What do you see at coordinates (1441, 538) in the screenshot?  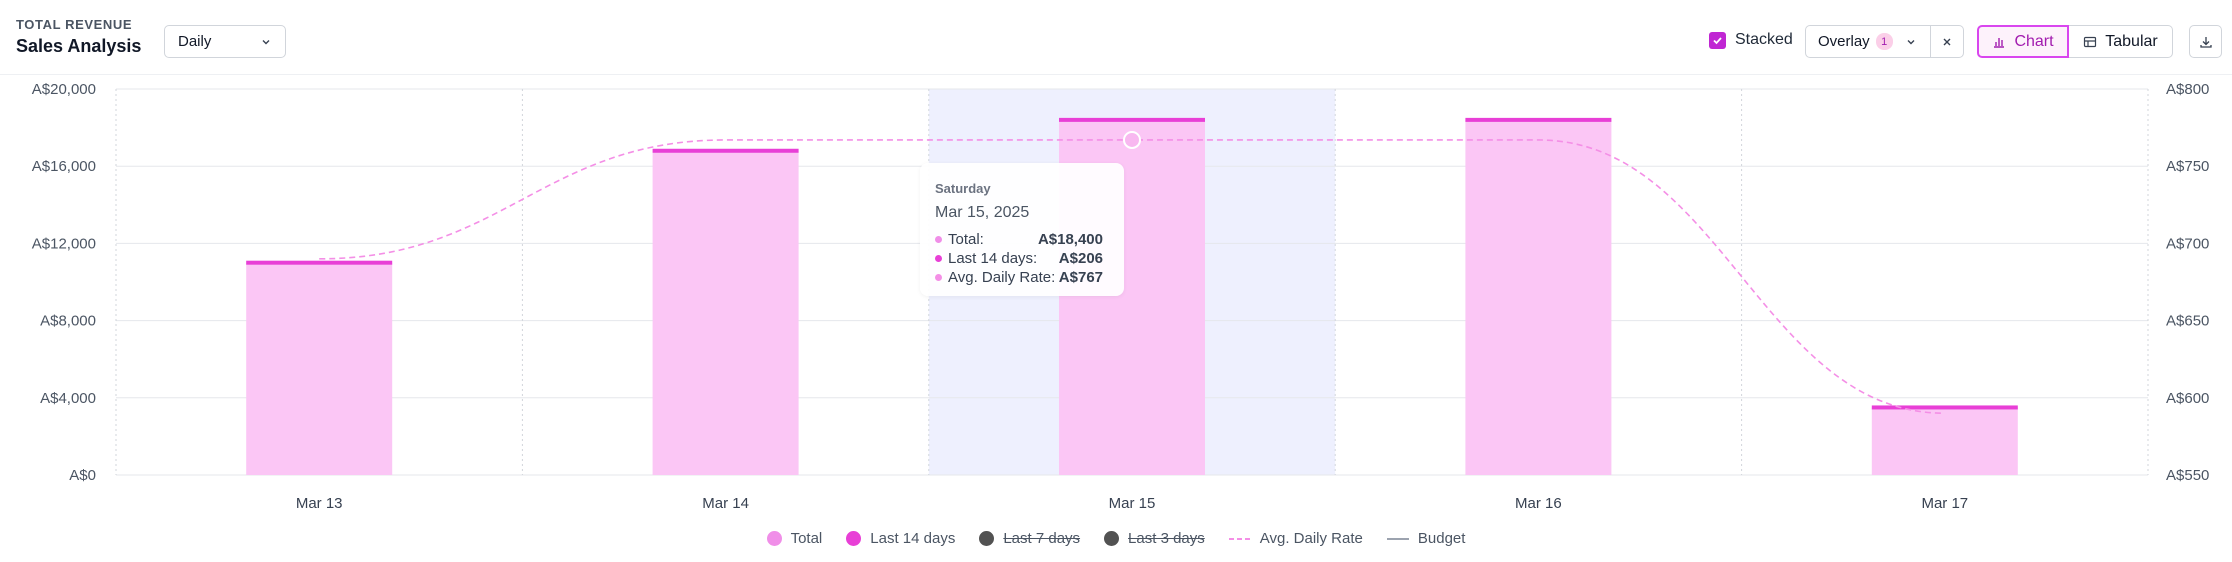 I see `legend-label: Budget` at bounding box center [1441, 538].